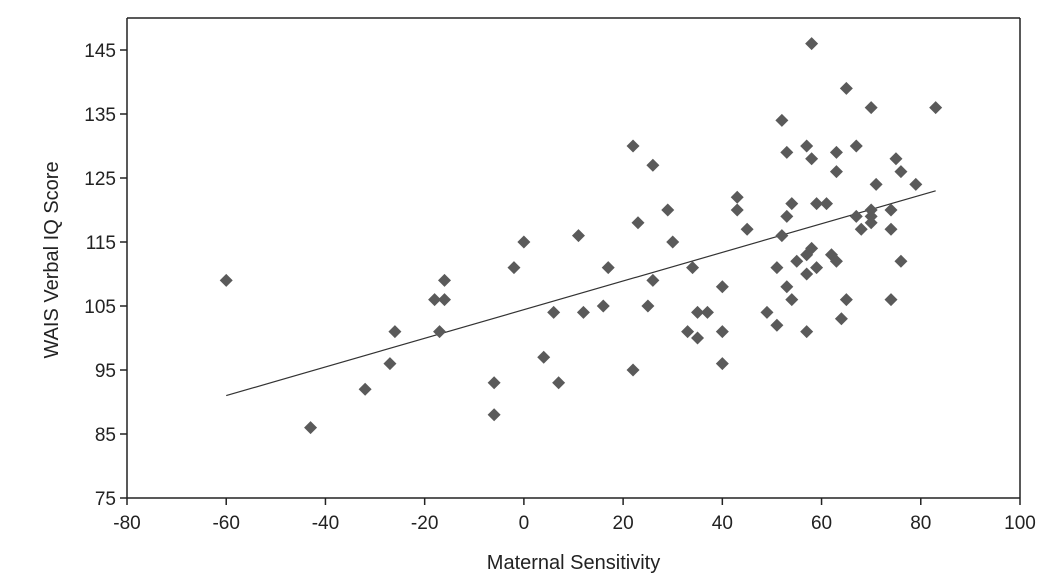 The image size is (1060, 580). I want to click on x-tick-label: 80, so click(920, 523).